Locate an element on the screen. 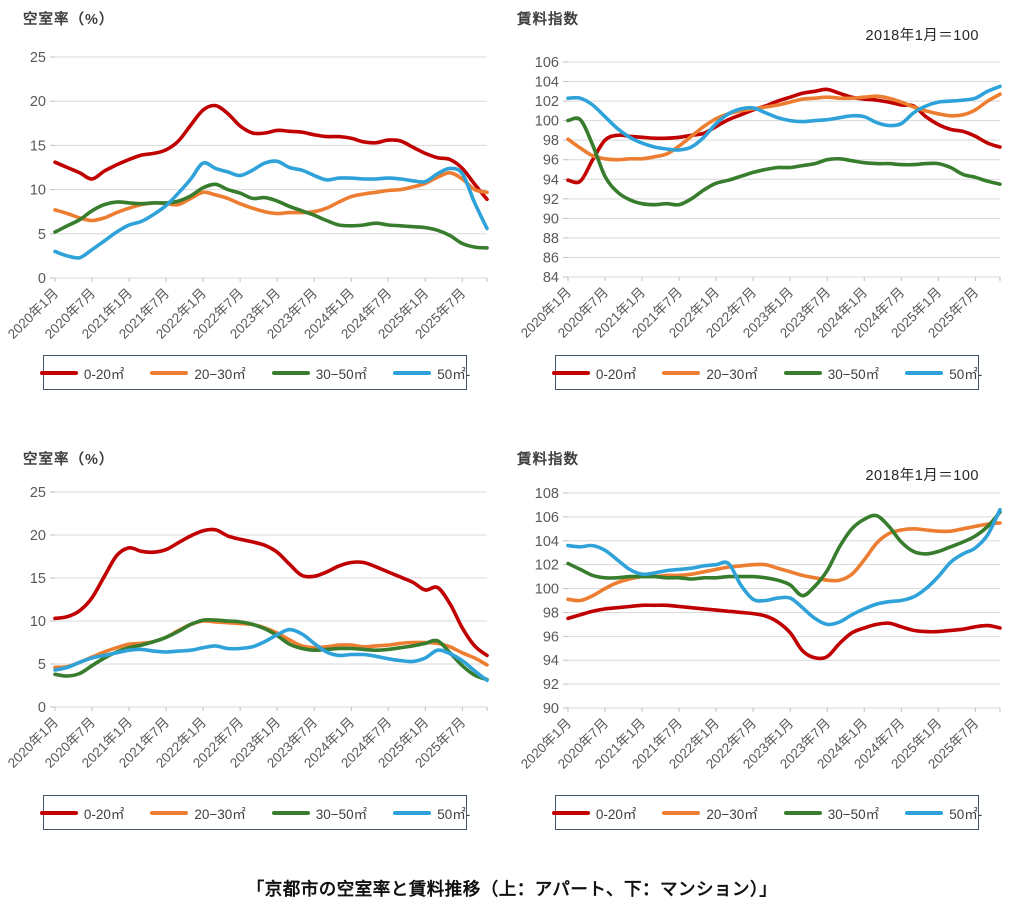 Image resolution: width=1024 pixels, height=909 pixels. y-axis-labels: 84 86 88 90 92 94 96 98 100 102 104 106 is located at coordinates (547, 170).